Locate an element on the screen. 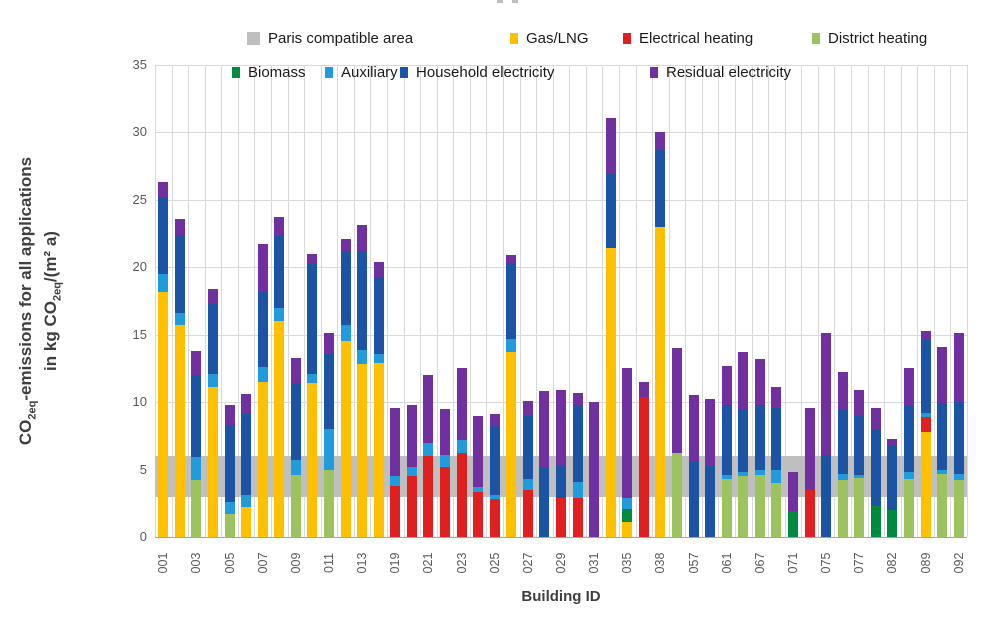 The width and height of the screenshot is (994, 626). y-axis-tick-label: 35 is located at coordinates (139, 64).